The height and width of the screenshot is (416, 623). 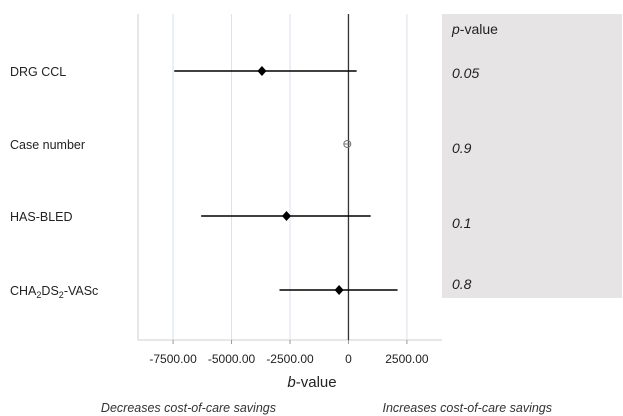 What do you see at coordinates (41, 217) in the screenshot?
I see `category-label: HAS-BLED` at bounding box center [41, 217].